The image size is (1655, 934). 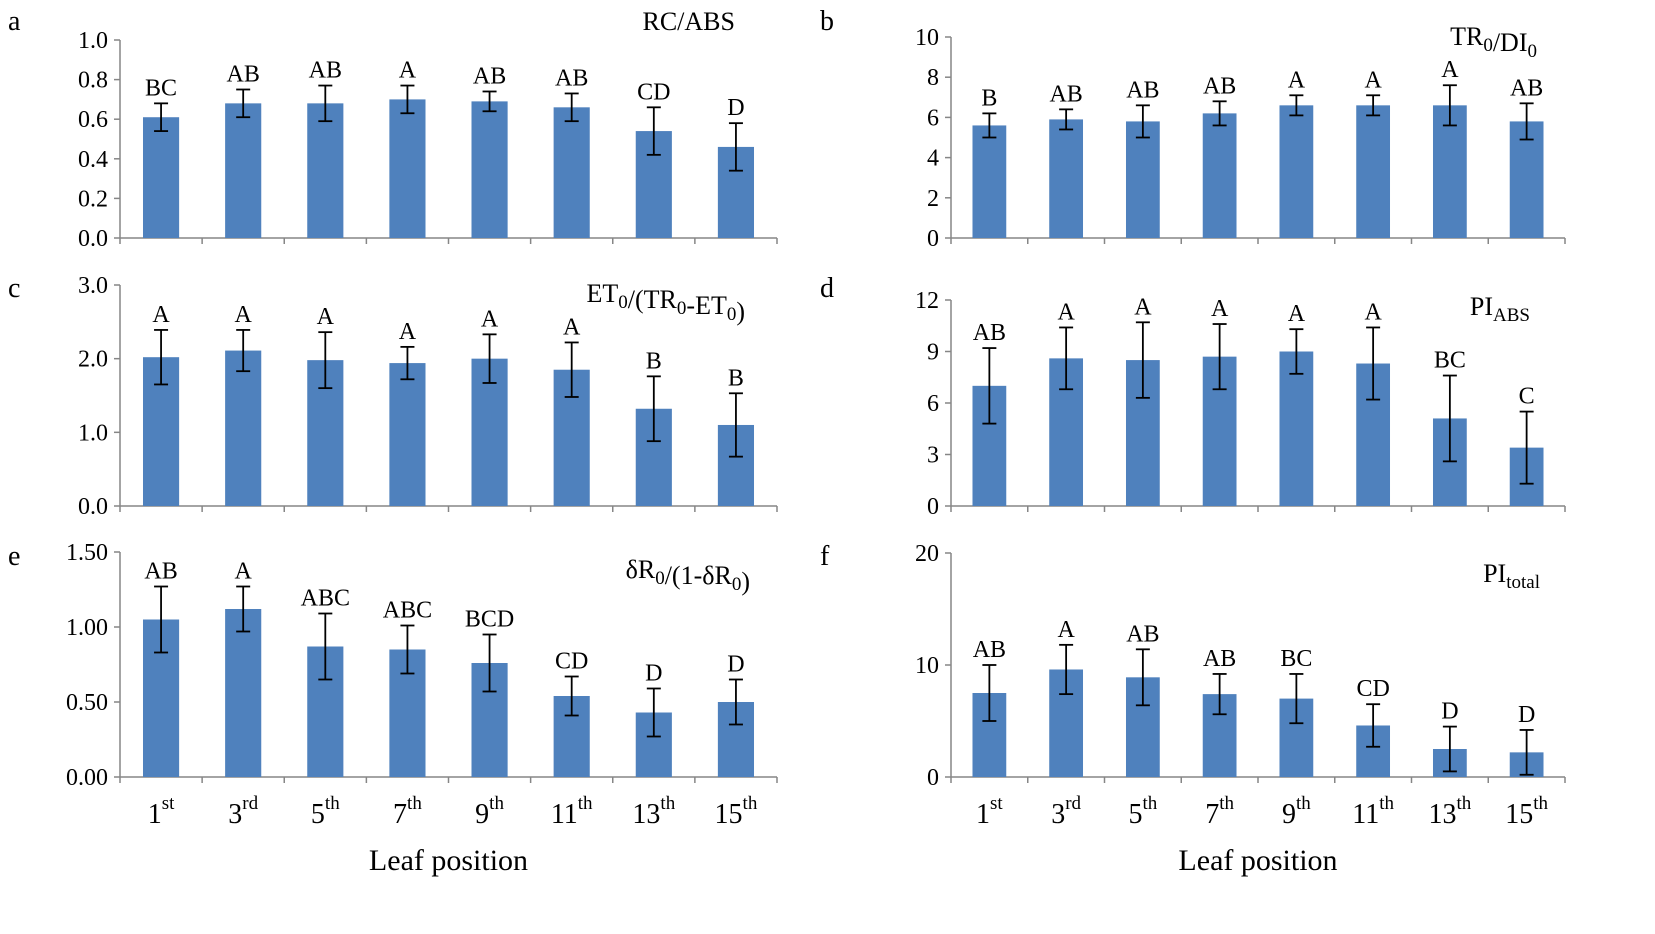 What do you see at coordinates (87, 553) in the screenshot?
I see `y-tick-label: 1.50` at bounding box center [87, 553].